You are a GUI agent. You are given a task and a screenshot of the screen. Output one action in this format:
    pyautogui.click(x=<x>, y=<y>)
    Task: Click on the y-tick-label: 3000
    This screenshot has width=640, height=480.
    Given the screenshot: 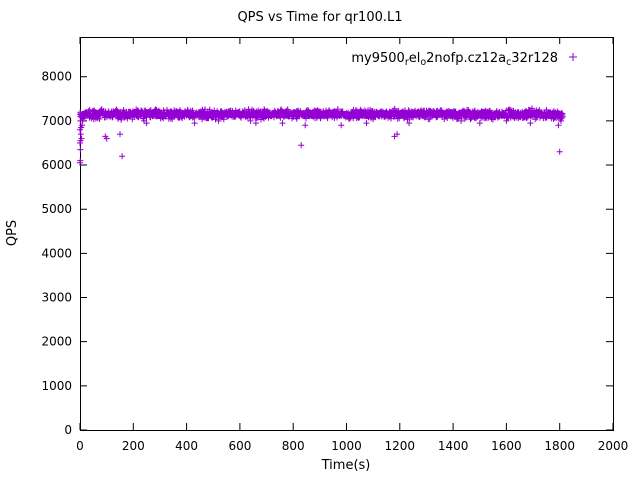 What is the action you would take?
    pyautogui.click(x=56, y=298)
    